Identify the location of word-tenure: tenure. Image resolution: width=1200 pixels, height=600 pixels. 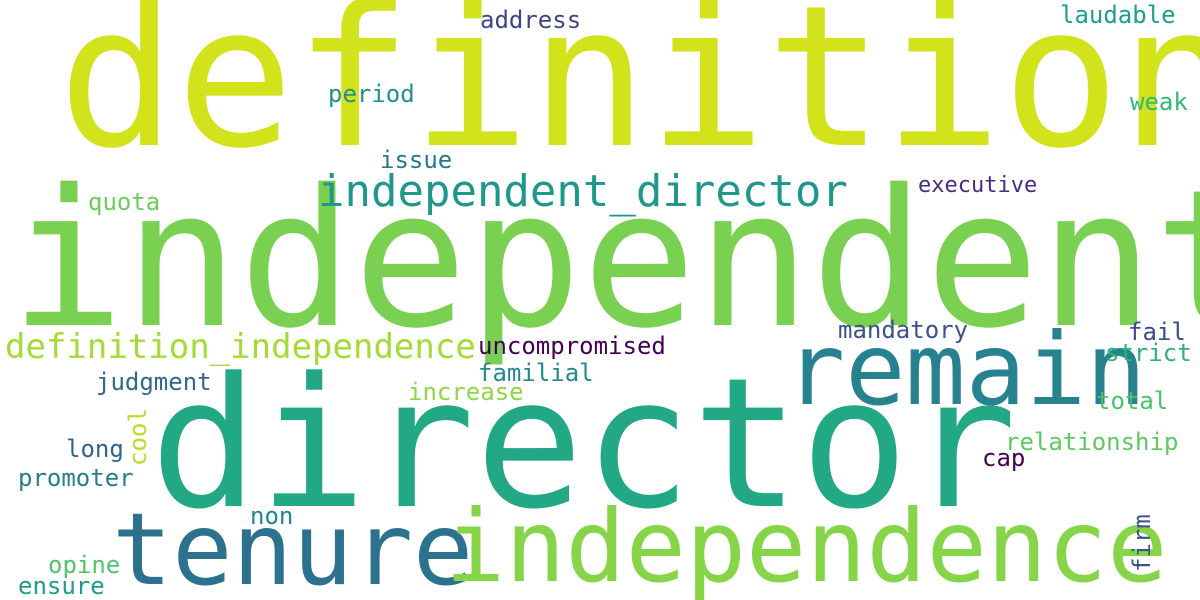
(293, 545).